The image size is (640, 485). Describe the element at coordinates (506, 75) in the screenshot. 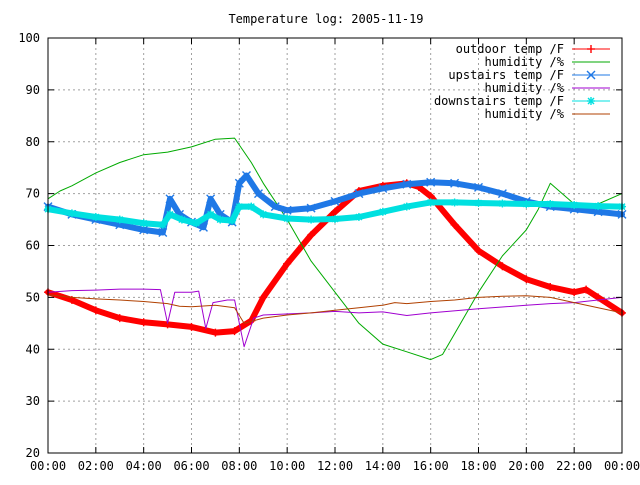

I see `legend-label: upstairs temp /F` at that location.